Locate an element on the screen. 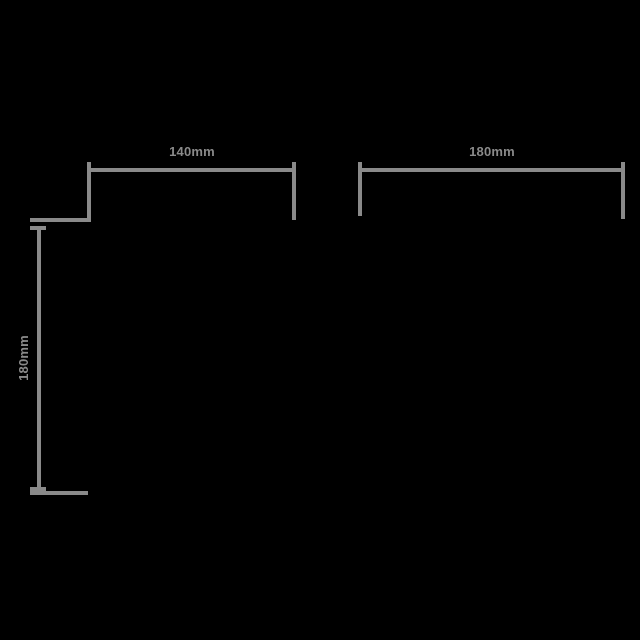  step-extension-line is located at coordinates (60, 220).